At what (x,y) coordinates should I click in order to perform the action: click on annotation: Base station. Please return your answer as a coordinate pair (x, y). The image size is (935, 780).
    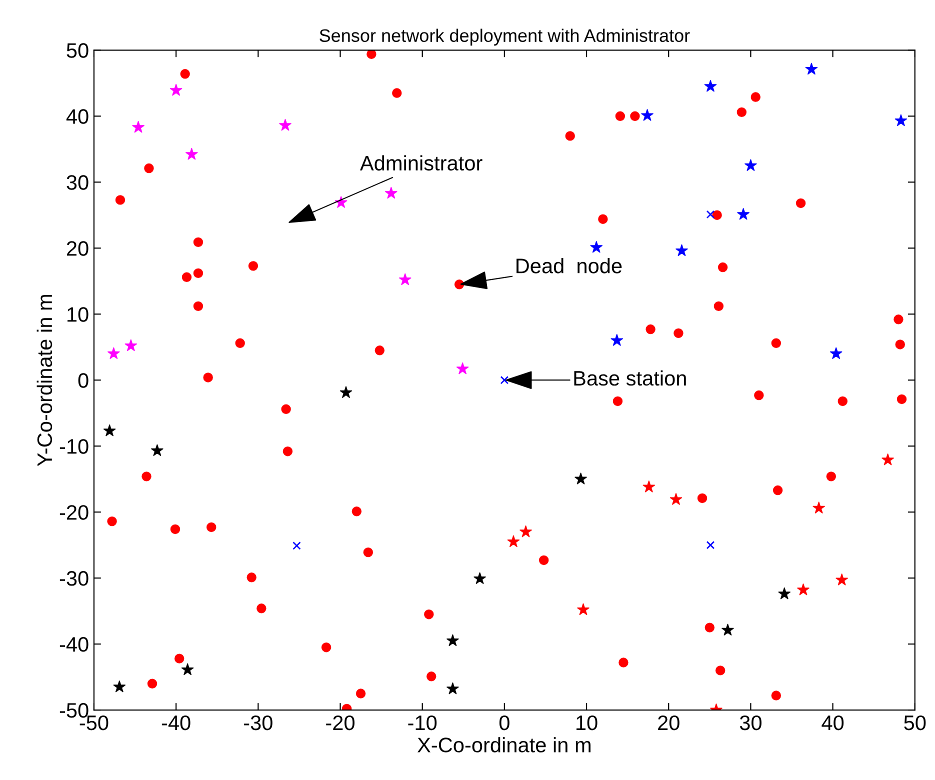
    Looking at the image, I should click on (630, 378).